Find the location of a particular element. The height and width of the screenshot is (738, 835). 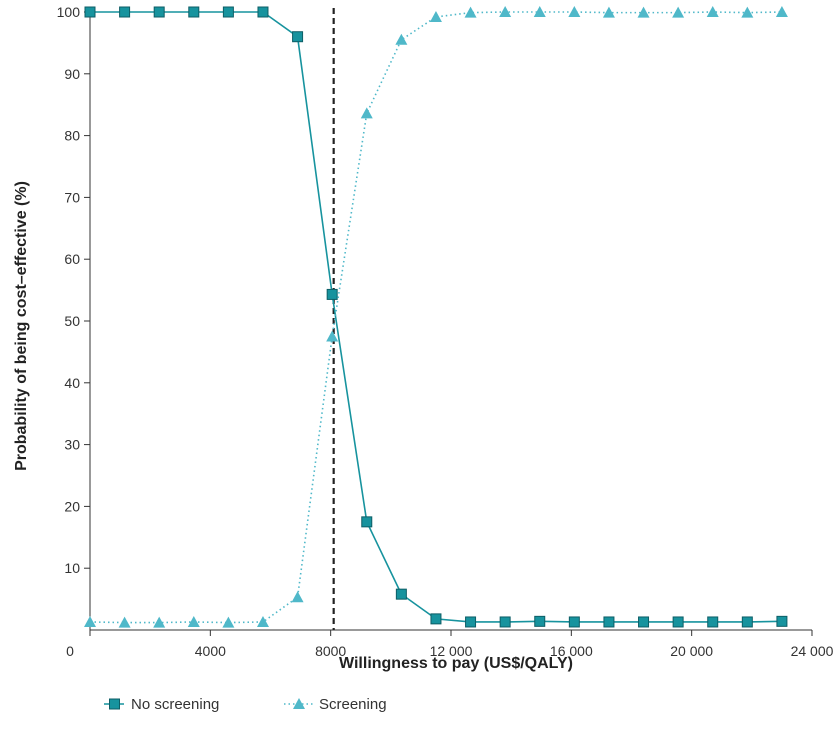

legend-square-marker is located at coordinates (114, 704).